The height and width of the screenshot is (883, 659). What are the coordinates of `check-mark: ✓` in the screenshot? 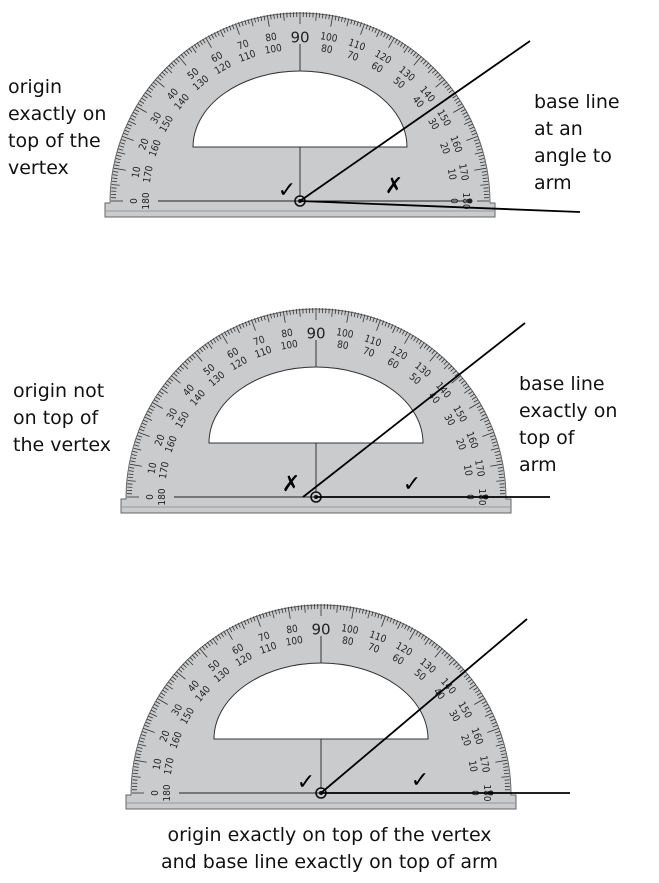 It's located at (412, 484).